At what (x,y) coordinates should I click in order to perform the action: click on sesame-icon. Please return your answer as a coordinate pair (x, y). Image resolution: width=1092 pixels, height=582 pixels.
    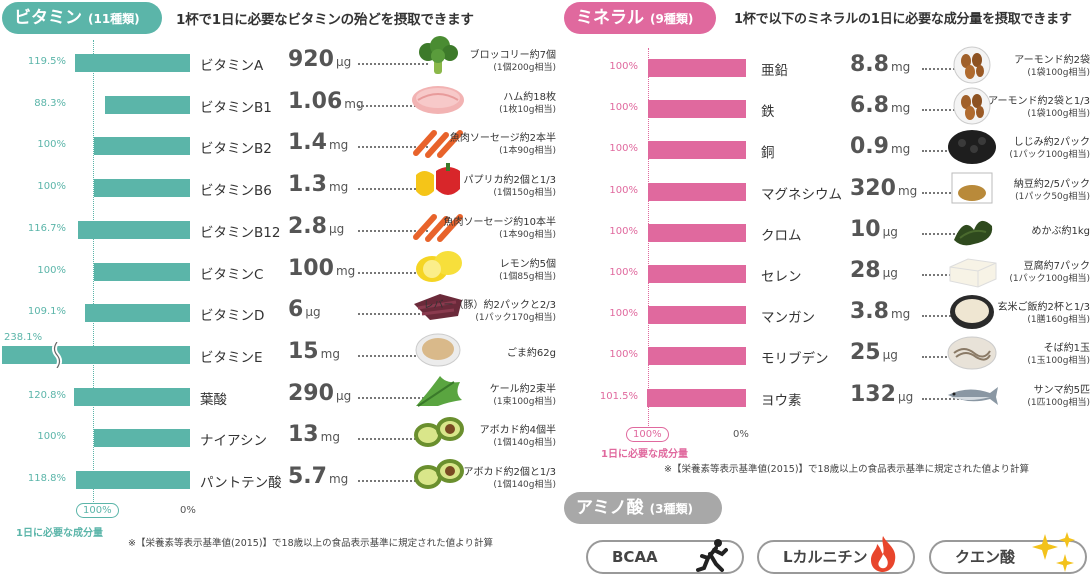
    Looking at the image, I should click on (438, 350).